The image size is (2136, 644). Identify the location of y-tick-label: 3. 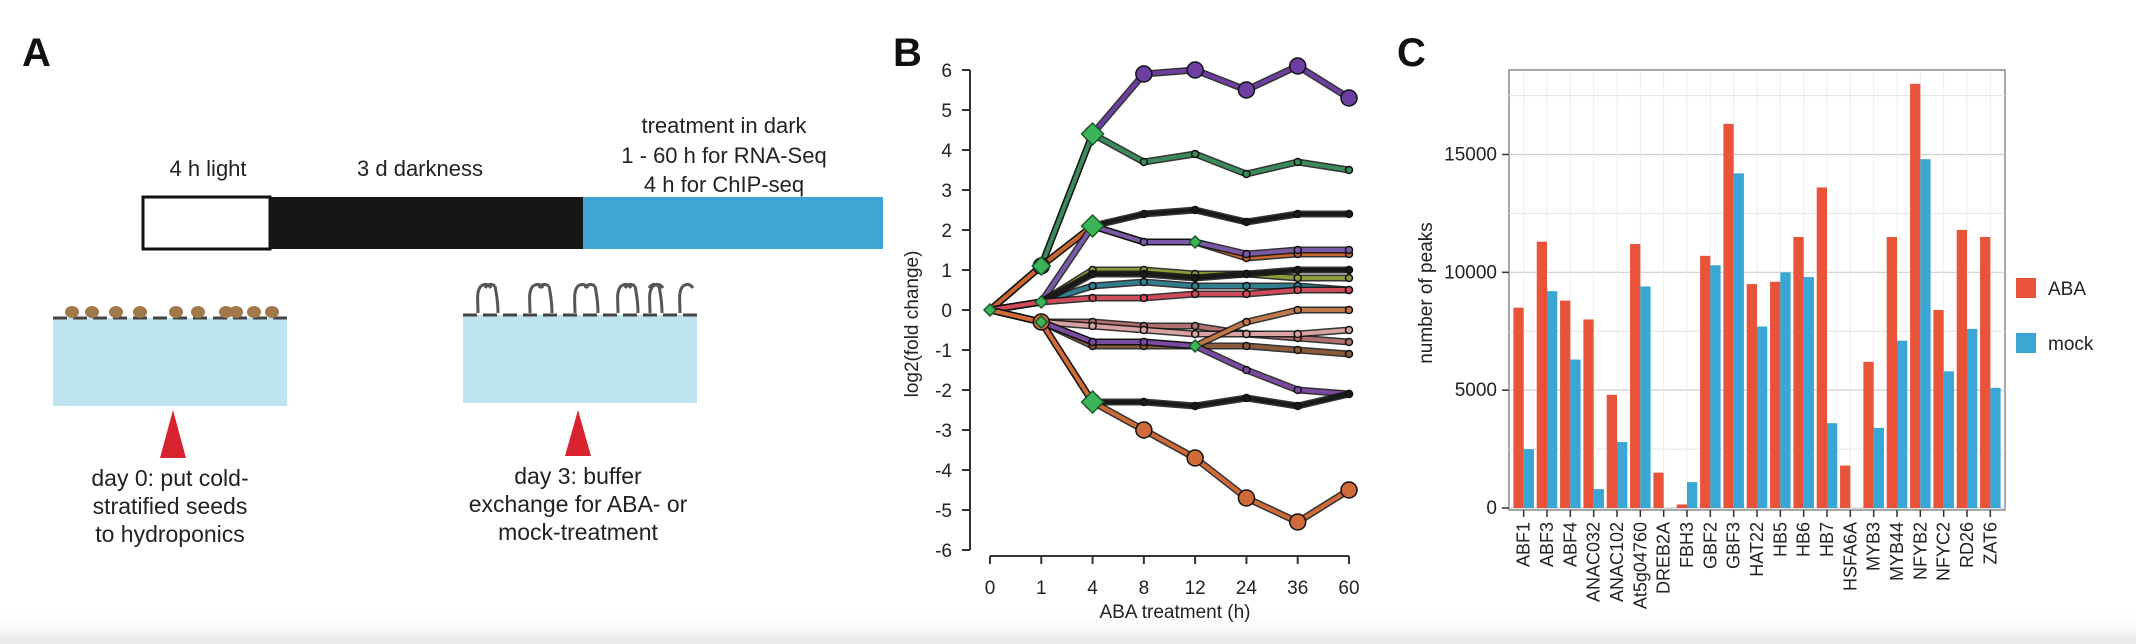
(946, 191).